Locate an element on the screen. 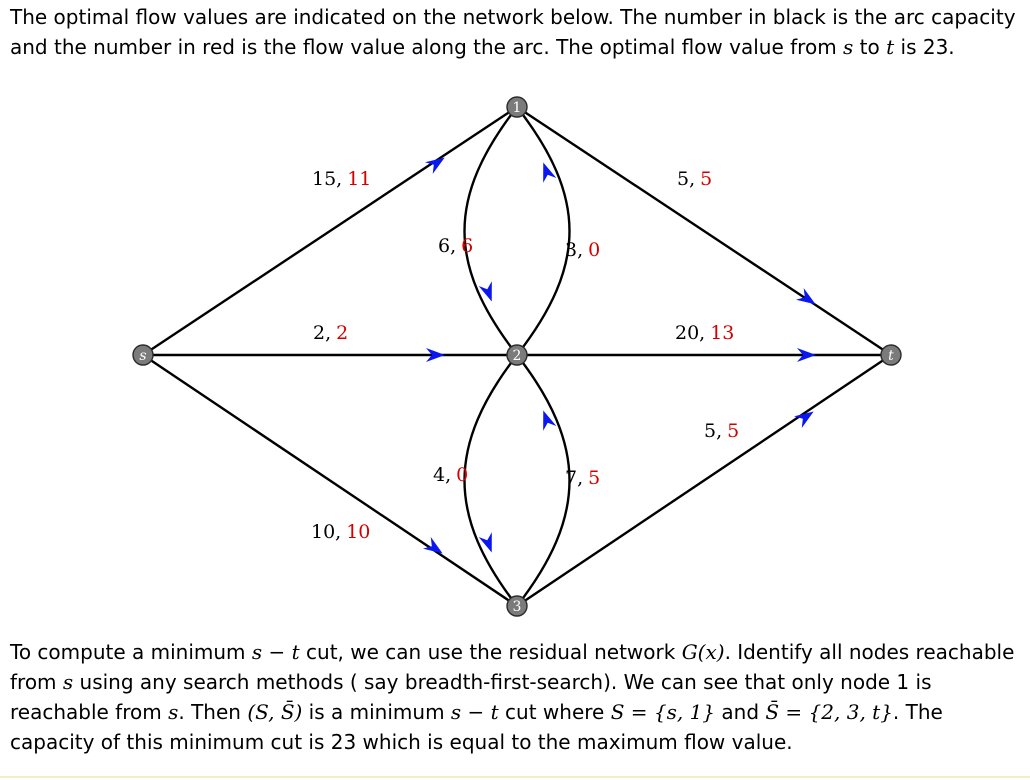 Image resolution: width=1030 pixels, height=780 pixels. node-s: s is located at coordinates (143, 355).